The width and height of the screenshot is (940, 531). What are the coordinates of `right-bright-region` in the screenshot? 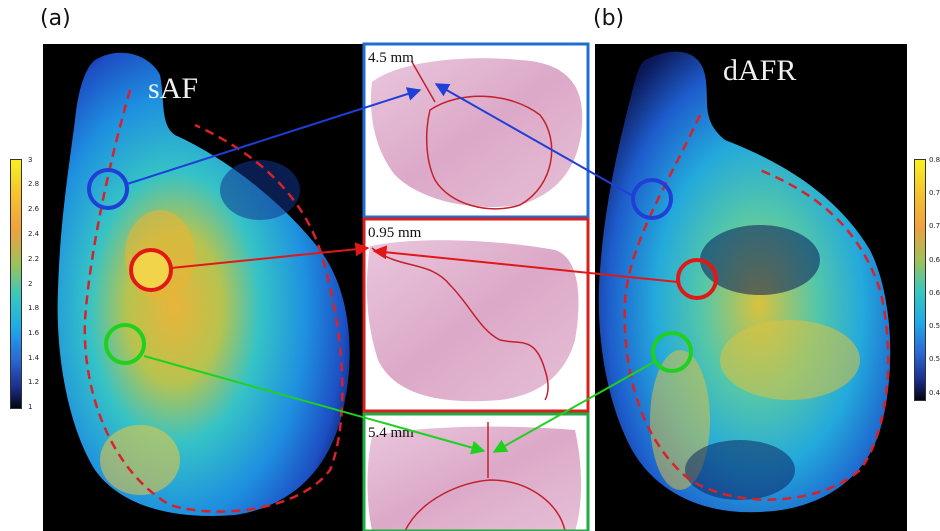 It's located at (790, 360).